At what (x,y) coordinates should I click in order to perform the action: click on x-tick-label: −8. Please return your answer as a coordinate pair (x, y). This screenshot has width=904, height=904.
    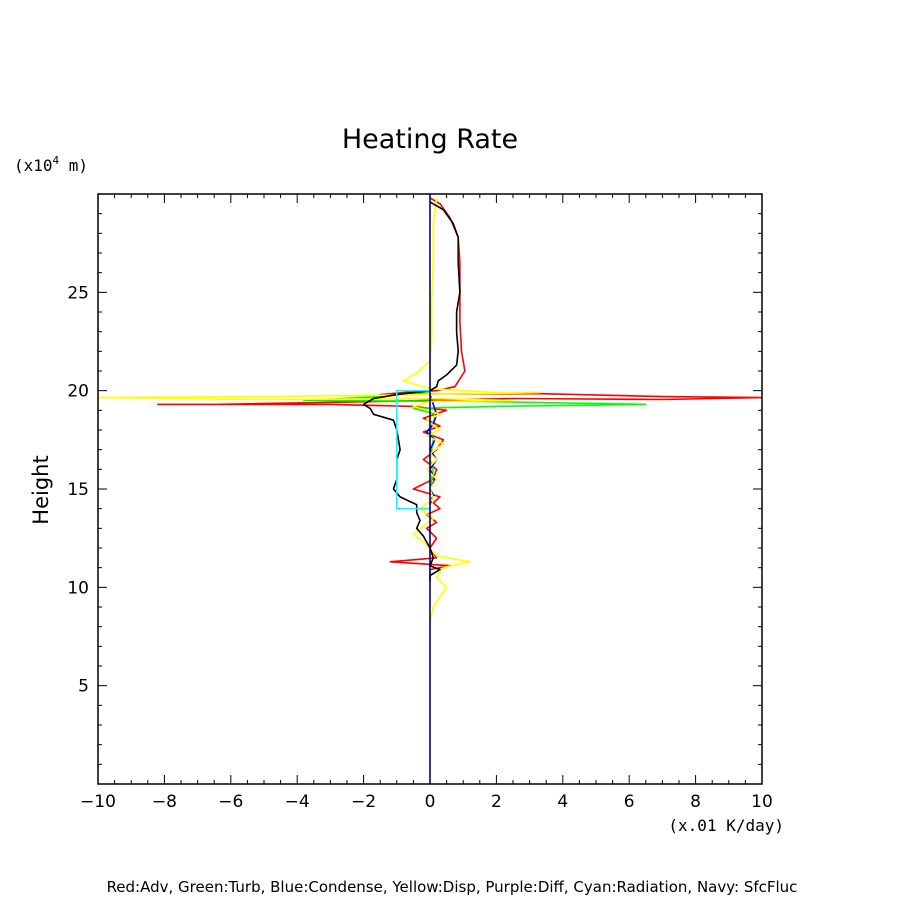
    Looking at the image, I should click on (164, 802).